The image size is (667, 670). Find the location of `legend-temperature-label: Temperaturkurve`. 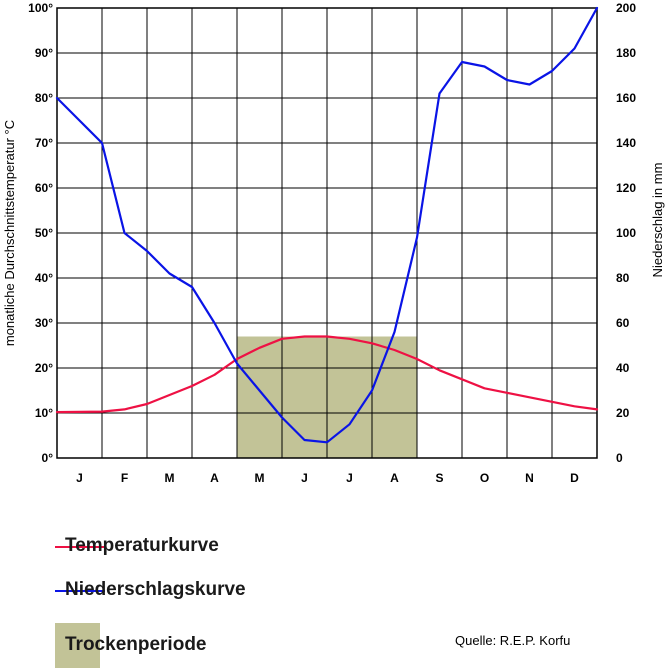

legend-temperature-label: Temperaturkurve is located at coordinates (142, 545).